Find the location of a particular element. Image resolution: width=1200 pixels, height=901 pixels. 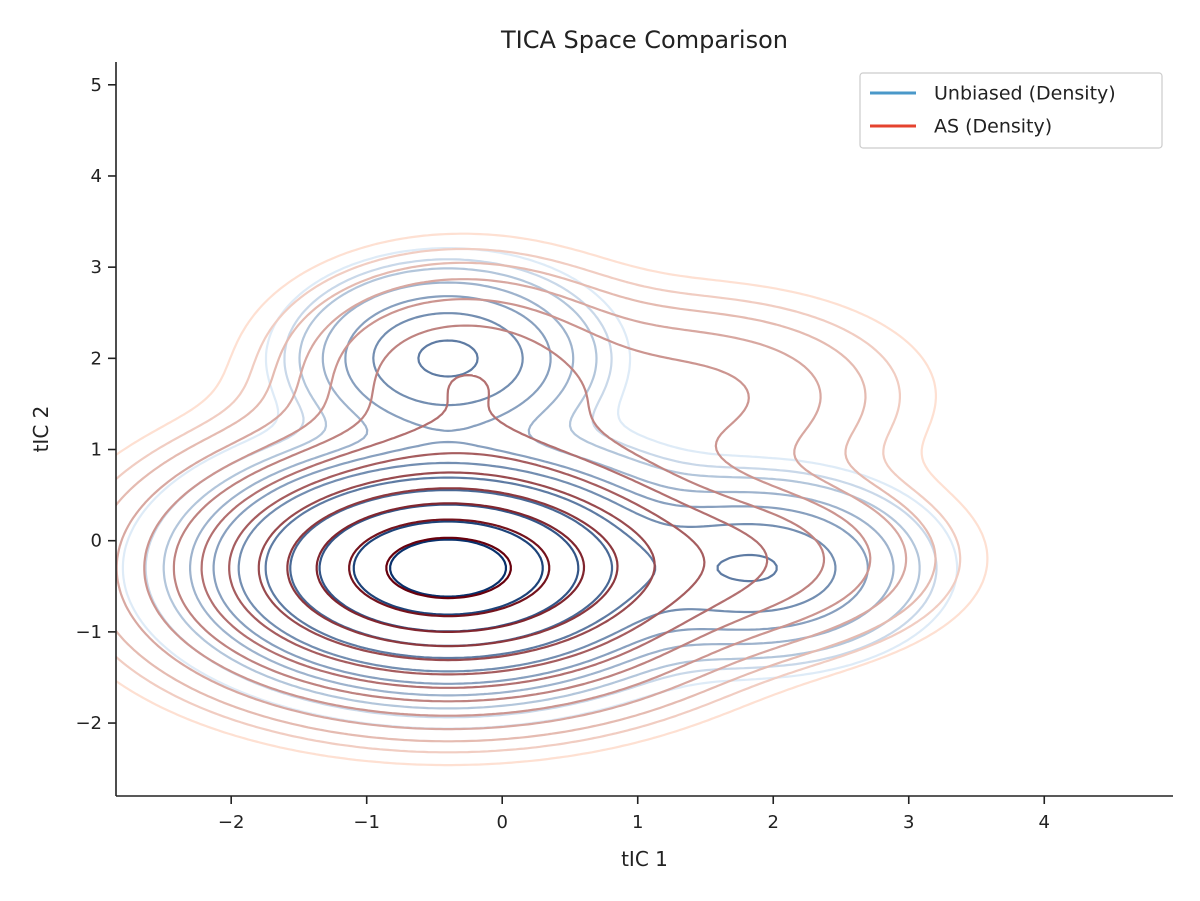

x-tick-label: −1 is located at coordinates (366, 822).